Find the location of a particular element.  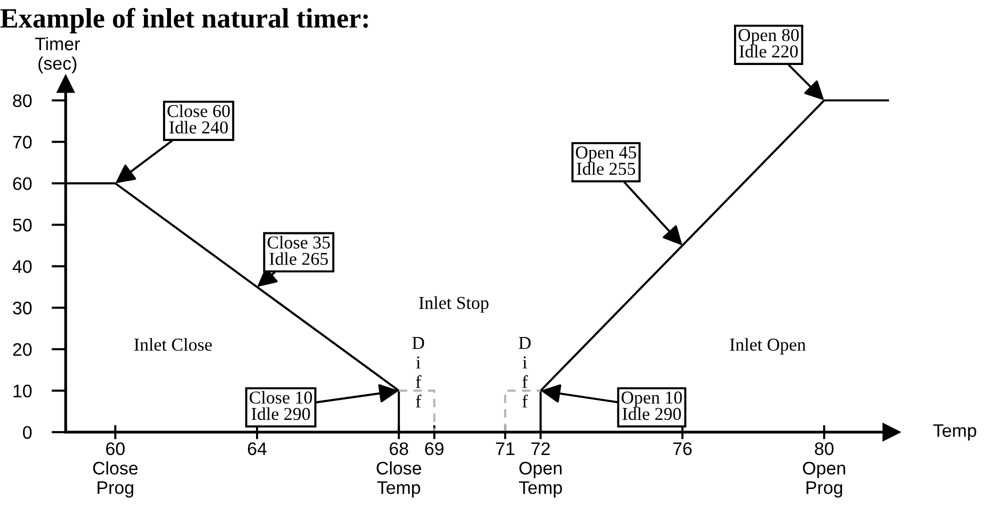

x-tick-label: 76 is located at coordinates (682, 449).